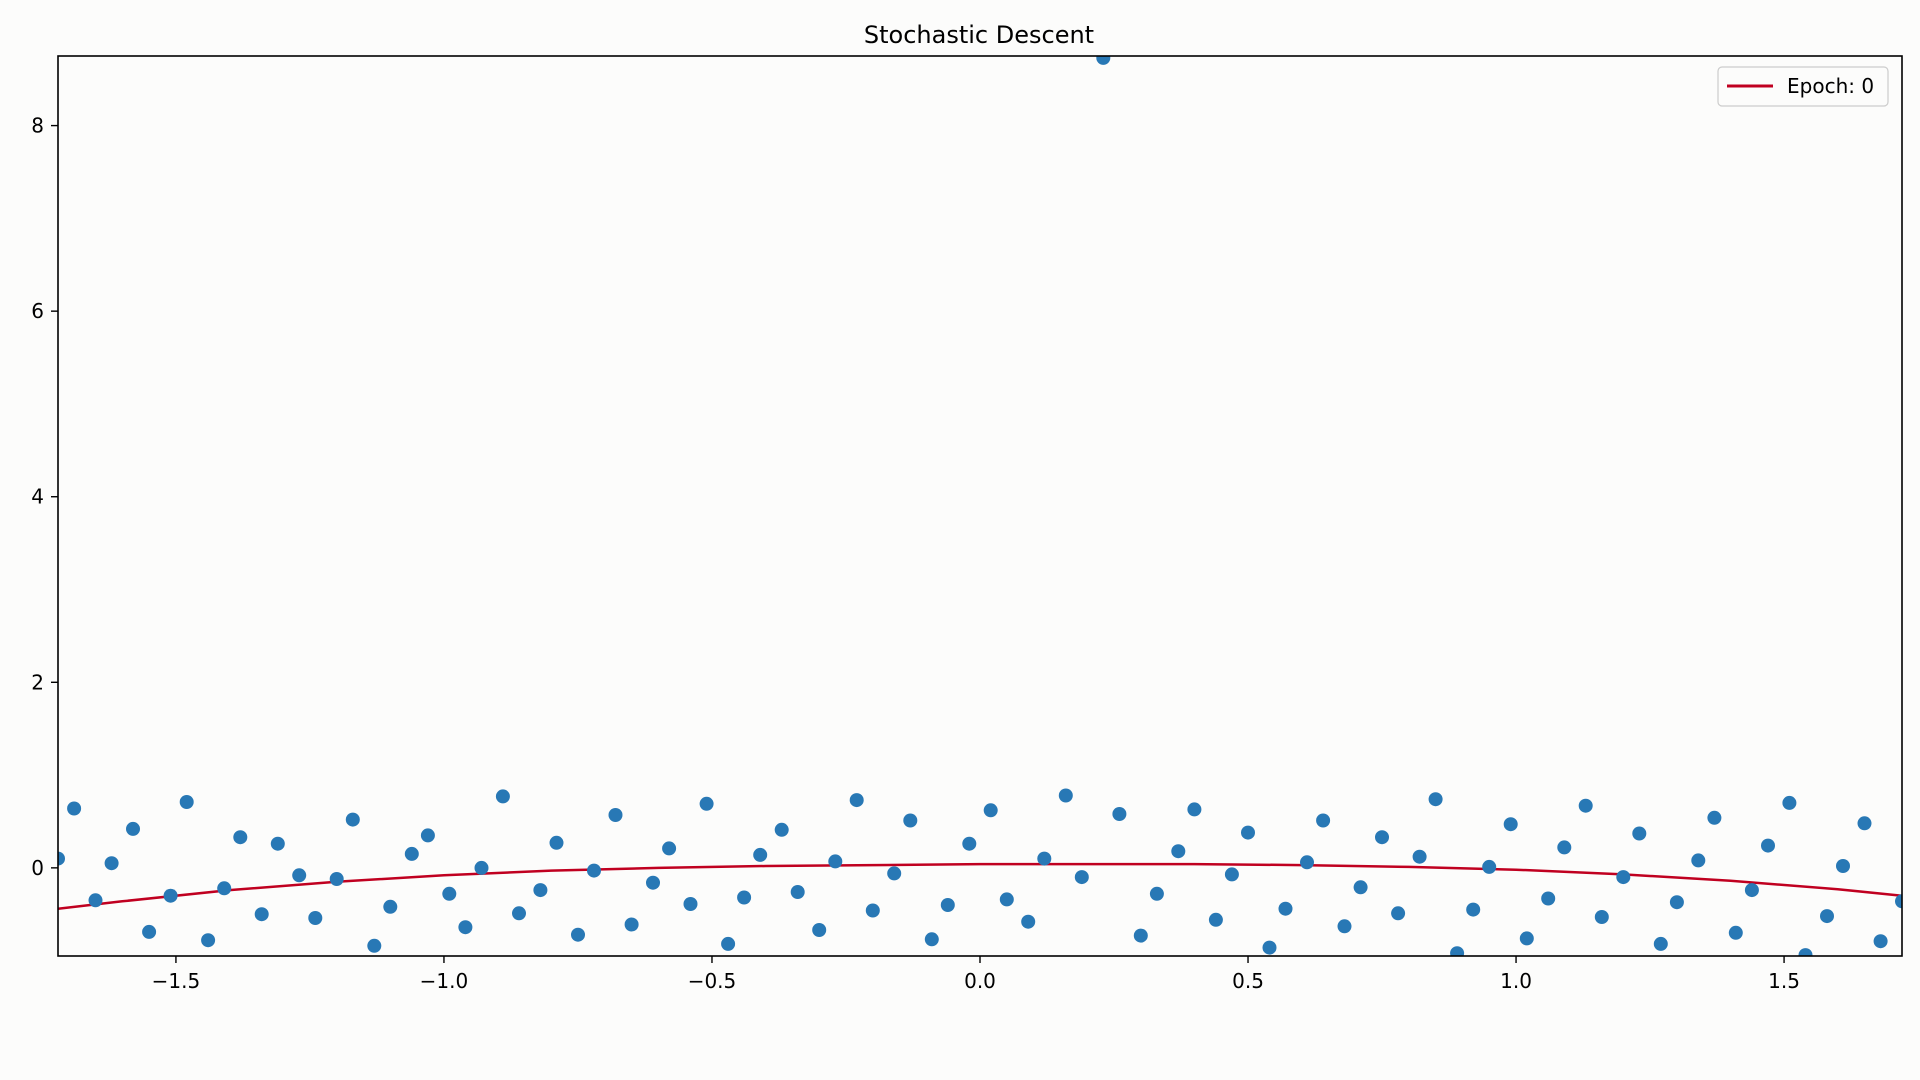  I want to click on x-tick-label: 1.0, so click(1516, 981).